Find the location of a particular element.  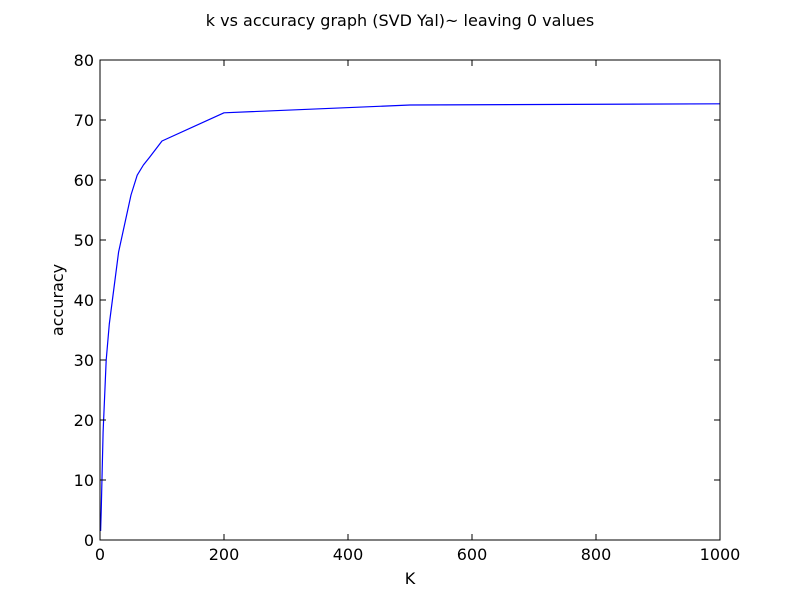

y-tick-label: 0 is located at coordinates (89, 540).